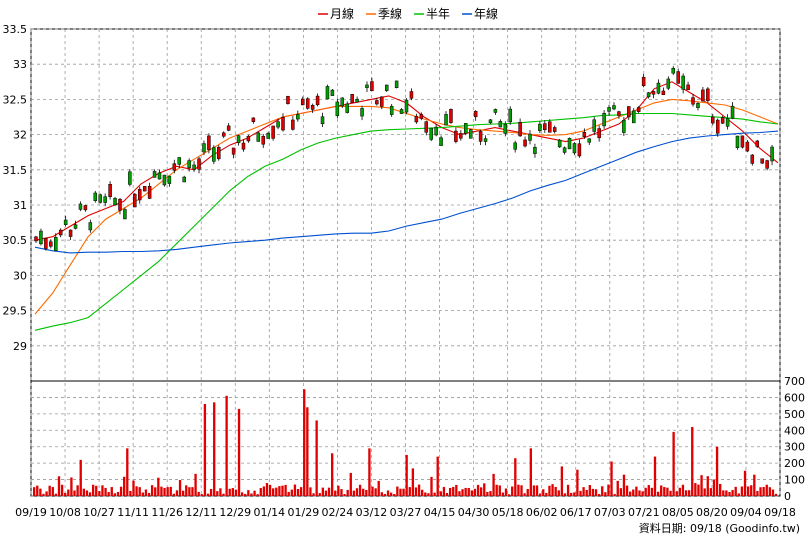 This screenshot has width=808, height=540. What do you see at coordinates (20, 346) in the screenshot?
I see `price-tick-label: 29` at bounding box center [20, 346].